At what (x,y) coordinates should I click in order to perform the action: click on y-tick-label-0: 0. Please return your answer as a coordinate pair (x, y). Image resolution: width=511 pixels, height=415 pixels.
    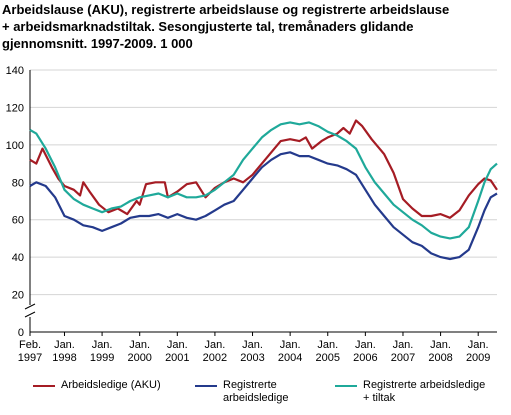
    Looking at the image, I should click on (21, 333).